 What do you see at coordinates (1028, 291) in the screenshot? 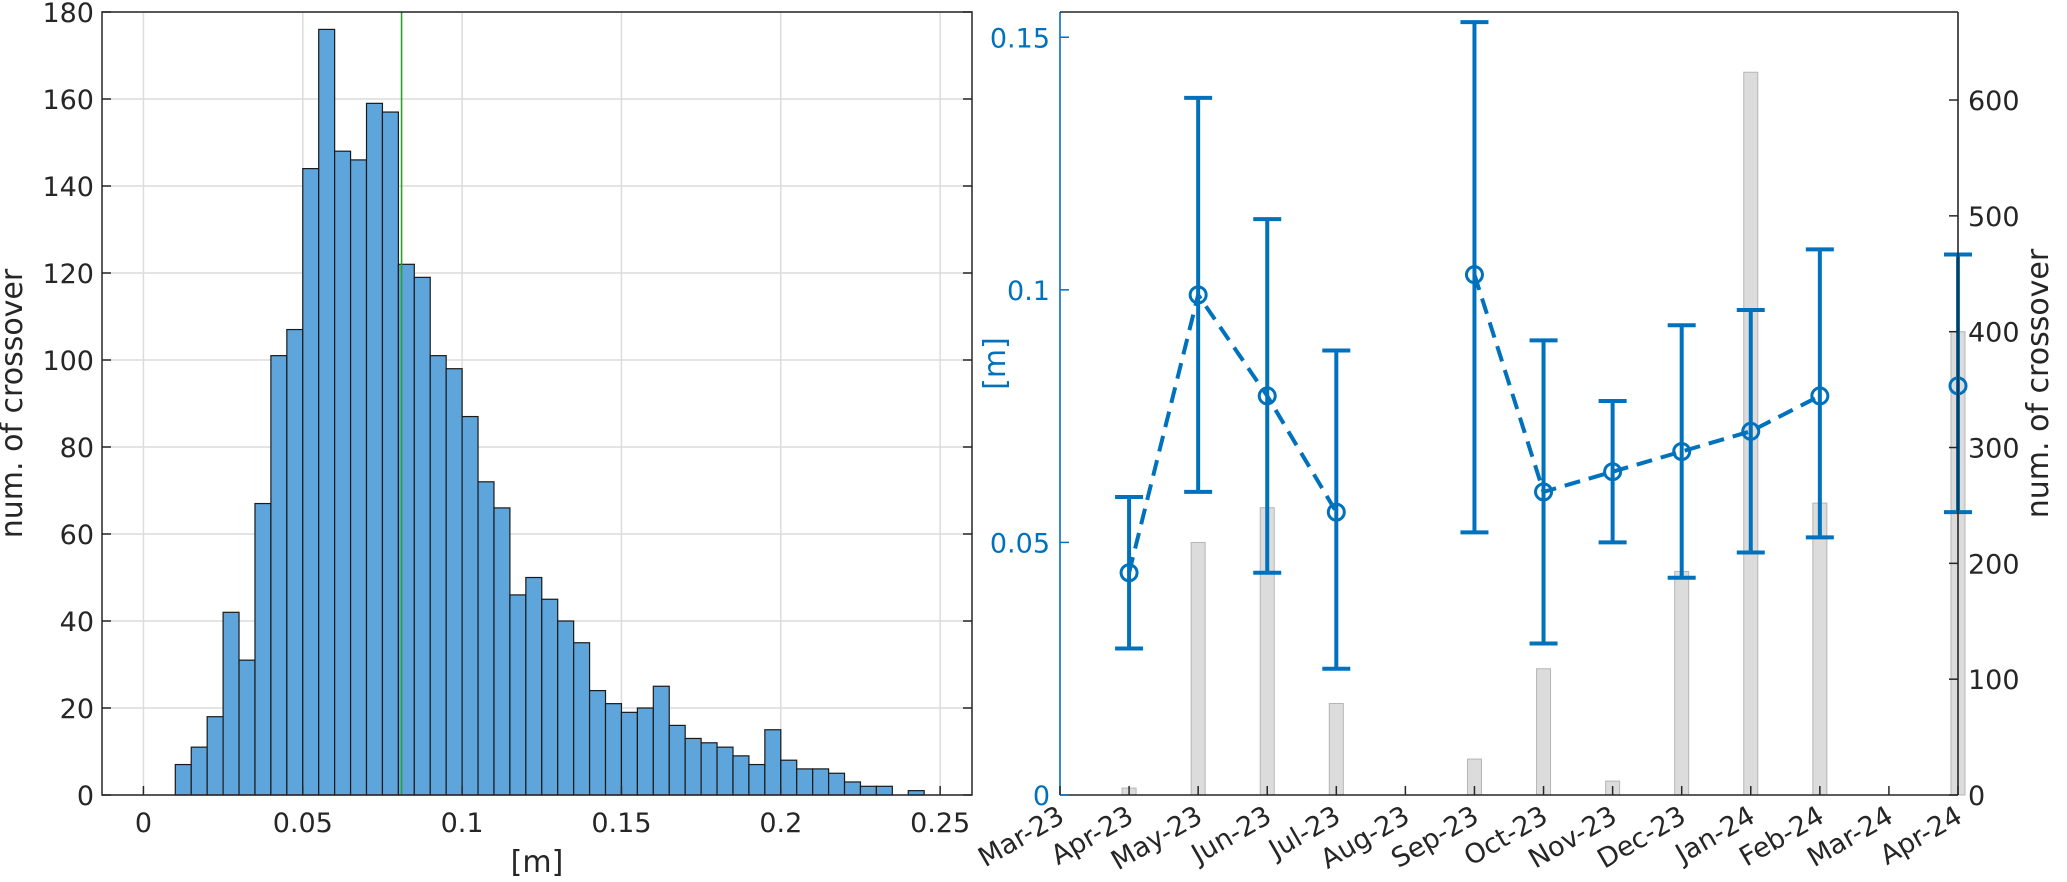
I see `left-y-tick-label: 0.1` at bounding box center [1028, 291].